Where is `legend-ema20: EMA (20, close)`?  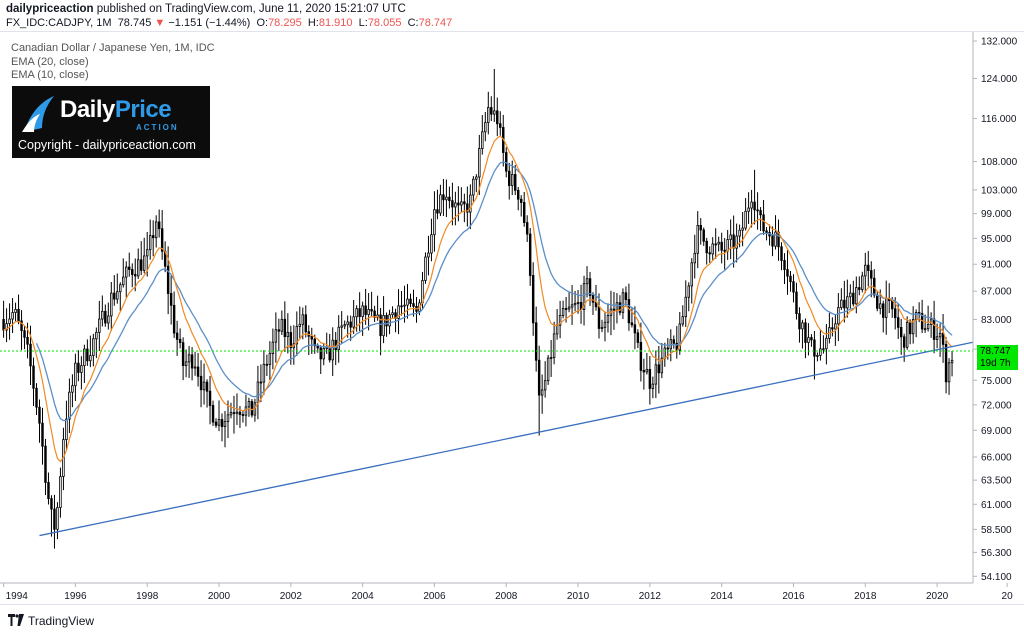 legend-ema20: EMA (20, close) is located at coordinates (50, 61).